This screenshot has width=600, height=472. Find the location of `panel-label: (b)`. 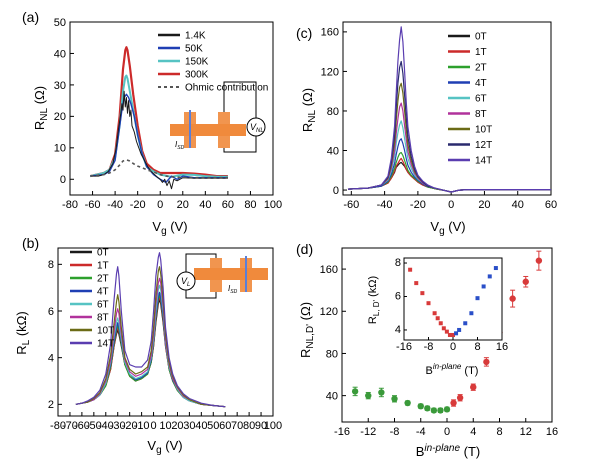

panel-label: (b) is located at coordinates (30, 243).